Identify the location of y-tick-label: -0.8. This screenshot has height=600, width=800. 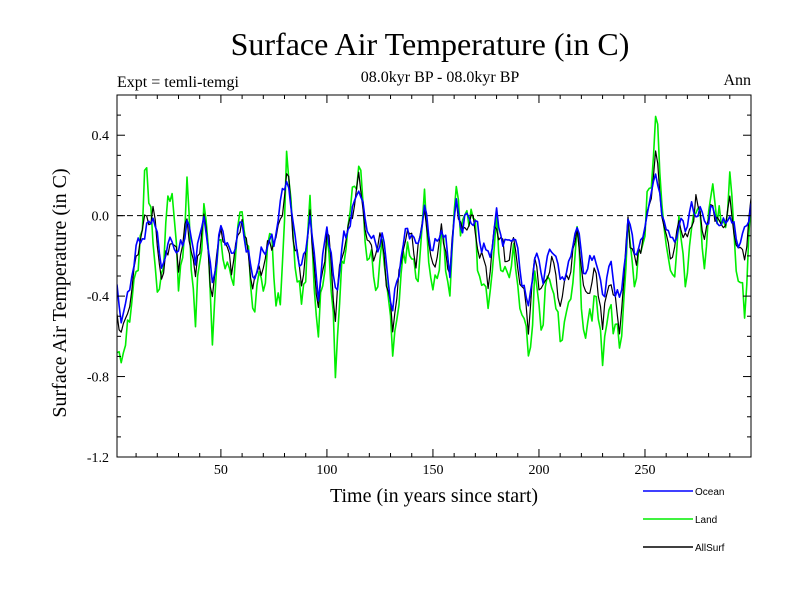
(98, 378).